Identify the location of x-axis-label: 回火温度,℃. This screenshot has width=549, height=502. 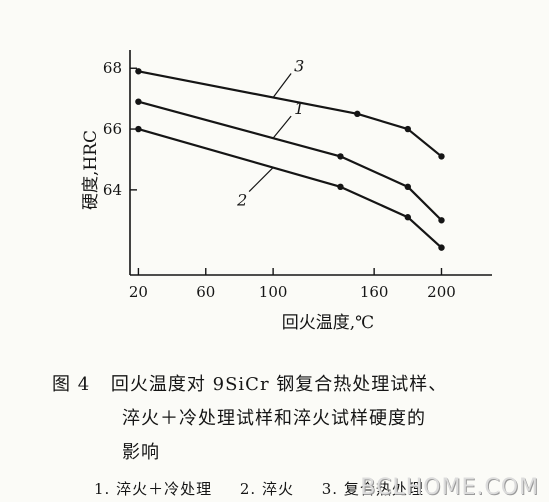
(328, 321).